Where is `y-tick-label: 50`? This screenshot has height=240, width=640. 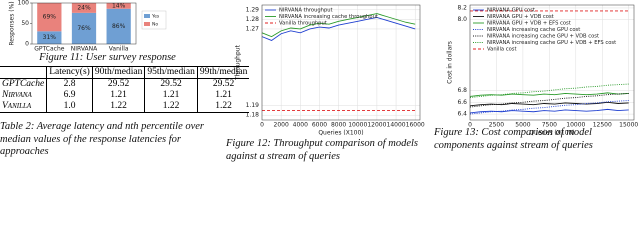
y-tick-label: 50 is located at coordinates (25, 23).